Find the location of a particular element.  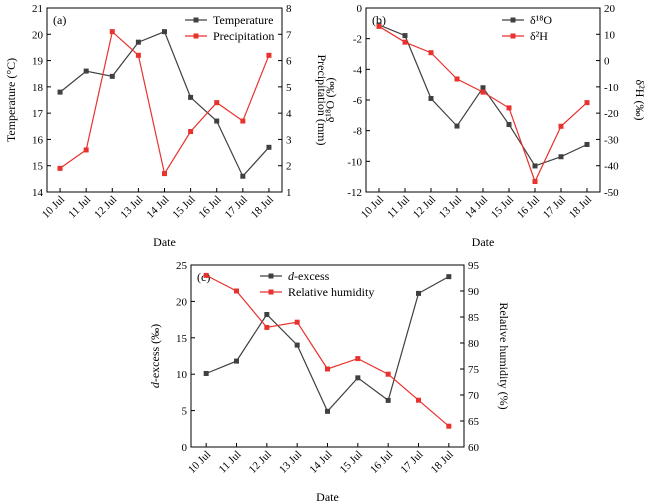

ylabel-rest-part: -excess (‰) is located at coordinates (155, 353).